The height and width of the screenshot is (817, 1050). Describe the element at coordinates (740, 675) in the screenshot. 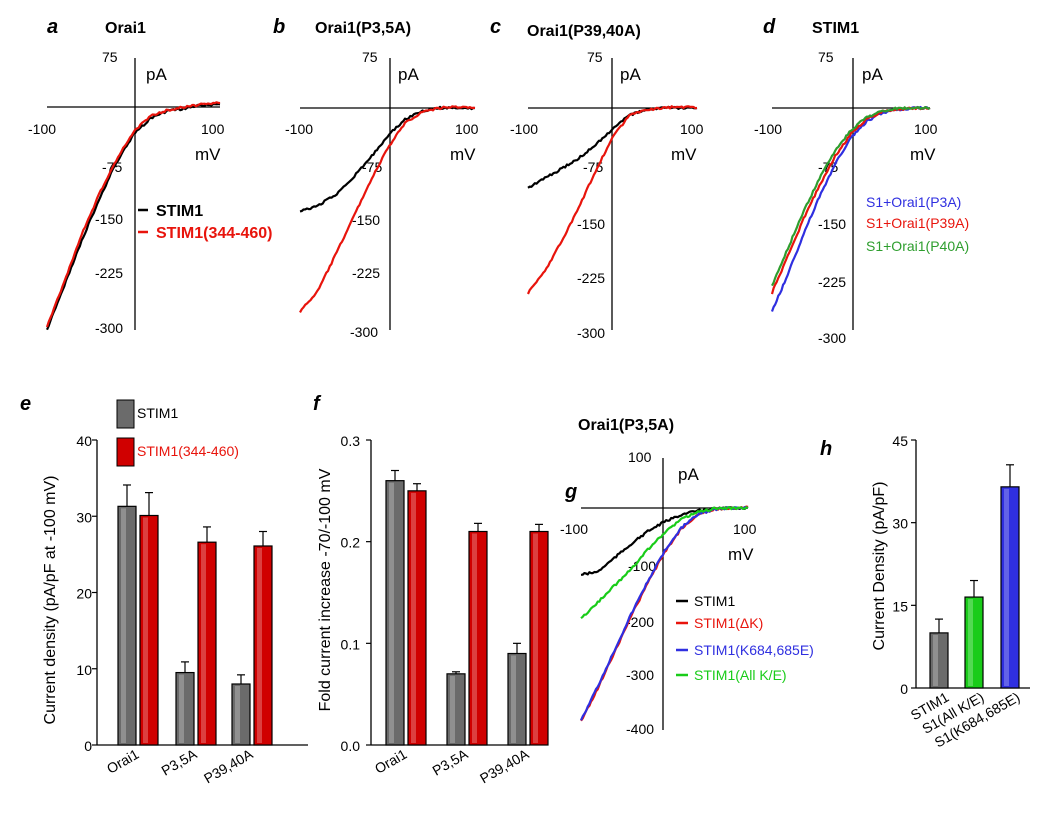

I see `legend-label: STIM1(All K/E)` at that location.